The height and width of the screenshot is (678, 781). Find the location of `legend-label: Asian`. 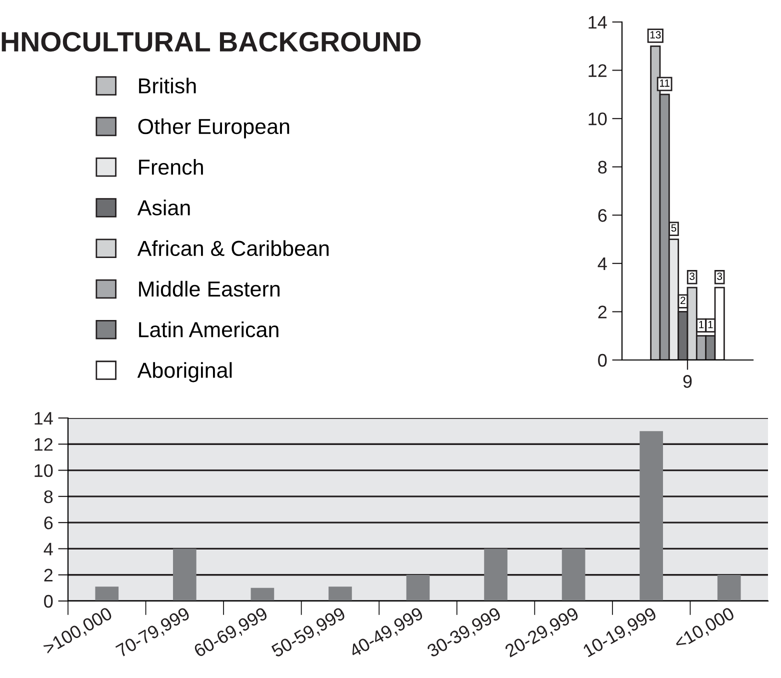

legend-label: Asian is located at coordinates (163, 208).